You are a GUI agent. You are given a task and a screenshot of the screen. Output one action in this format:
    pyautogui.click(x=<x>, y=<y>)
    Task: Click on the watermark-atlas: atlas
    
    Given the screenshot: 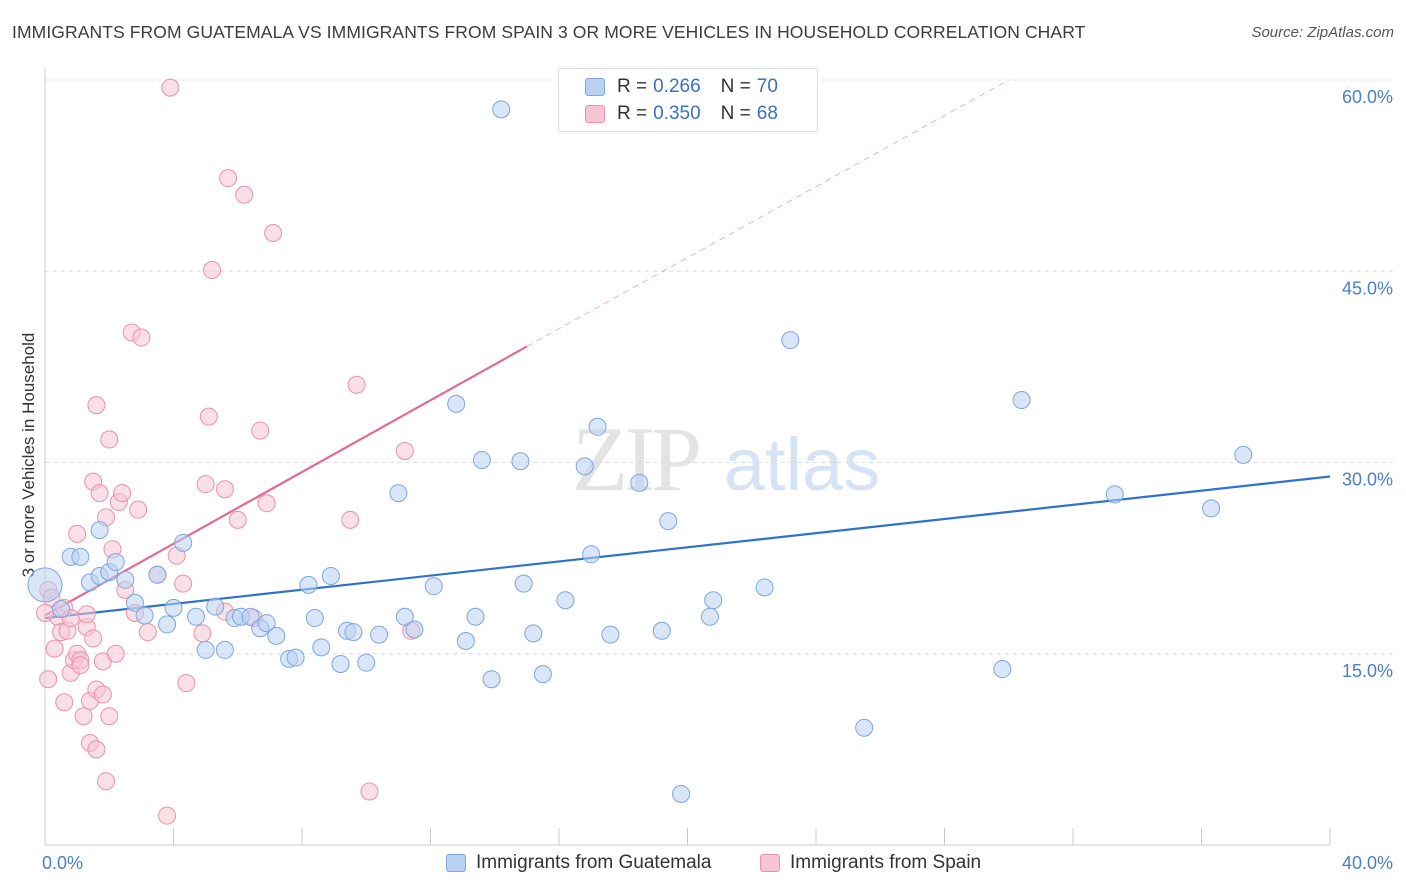 What is the action you would take?
    pyautogui.click(x=802, y=464)
    